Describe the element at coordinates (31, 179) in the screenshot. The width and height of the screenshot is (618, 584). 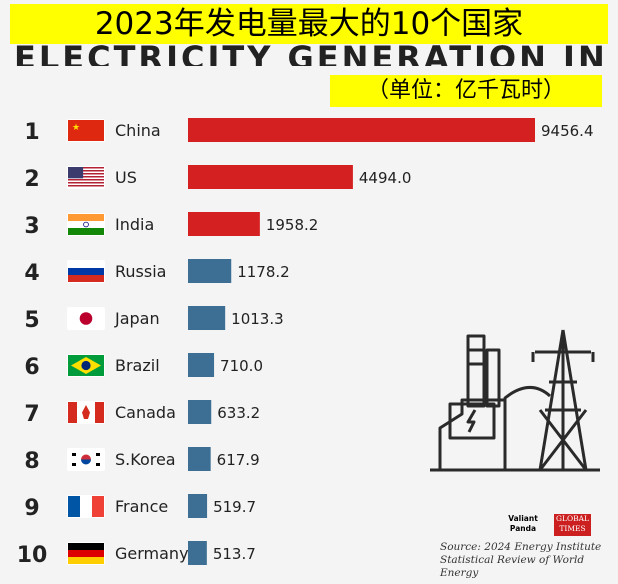
I see `rank-label: 2` at that location.